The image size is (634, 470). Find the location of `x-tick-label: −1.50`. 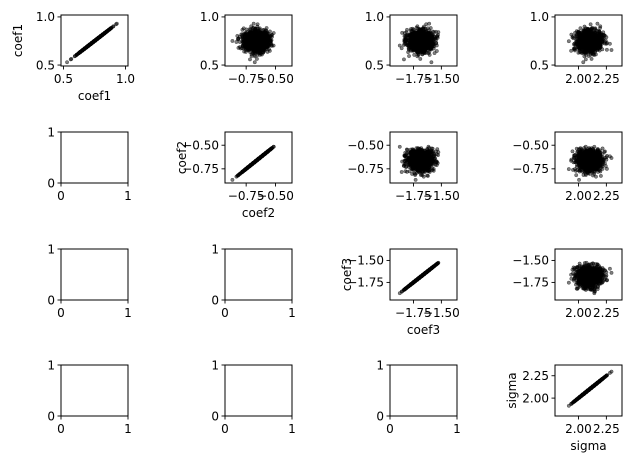

x-tick-label: −1.50 is located at coordinates (441, 79).